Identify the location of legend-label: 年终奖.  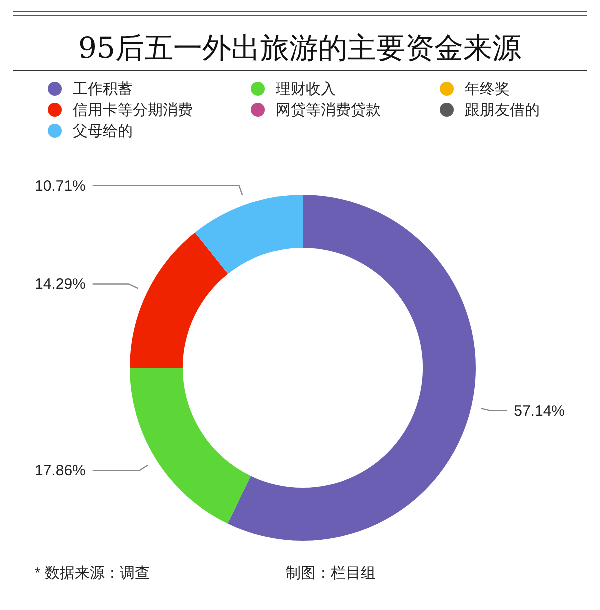
(487, 89).